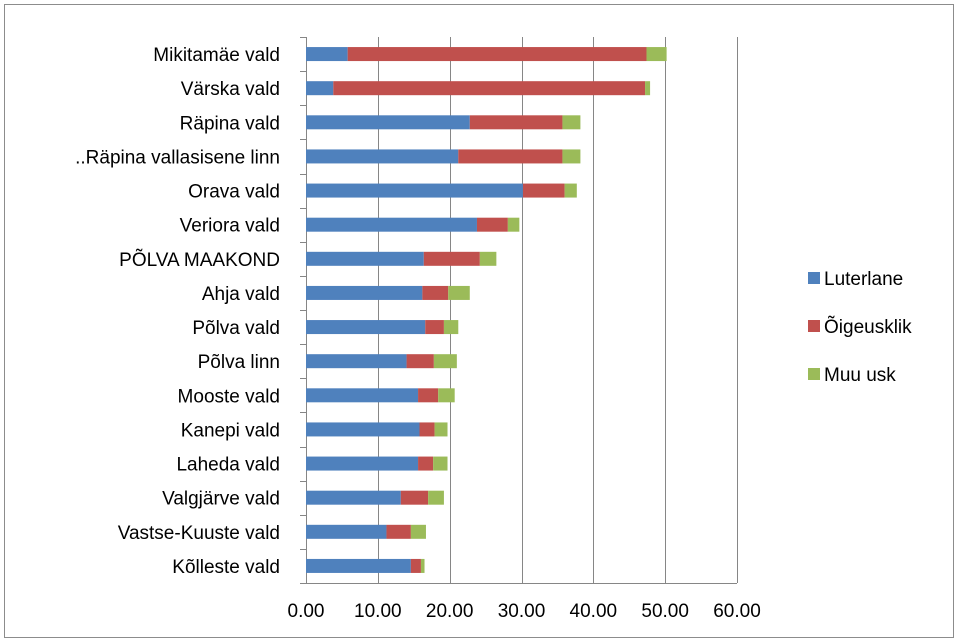 This screenshot has width=960, height=643. I want to click on category-label: Mikitamäe vald, so click(216, 55).